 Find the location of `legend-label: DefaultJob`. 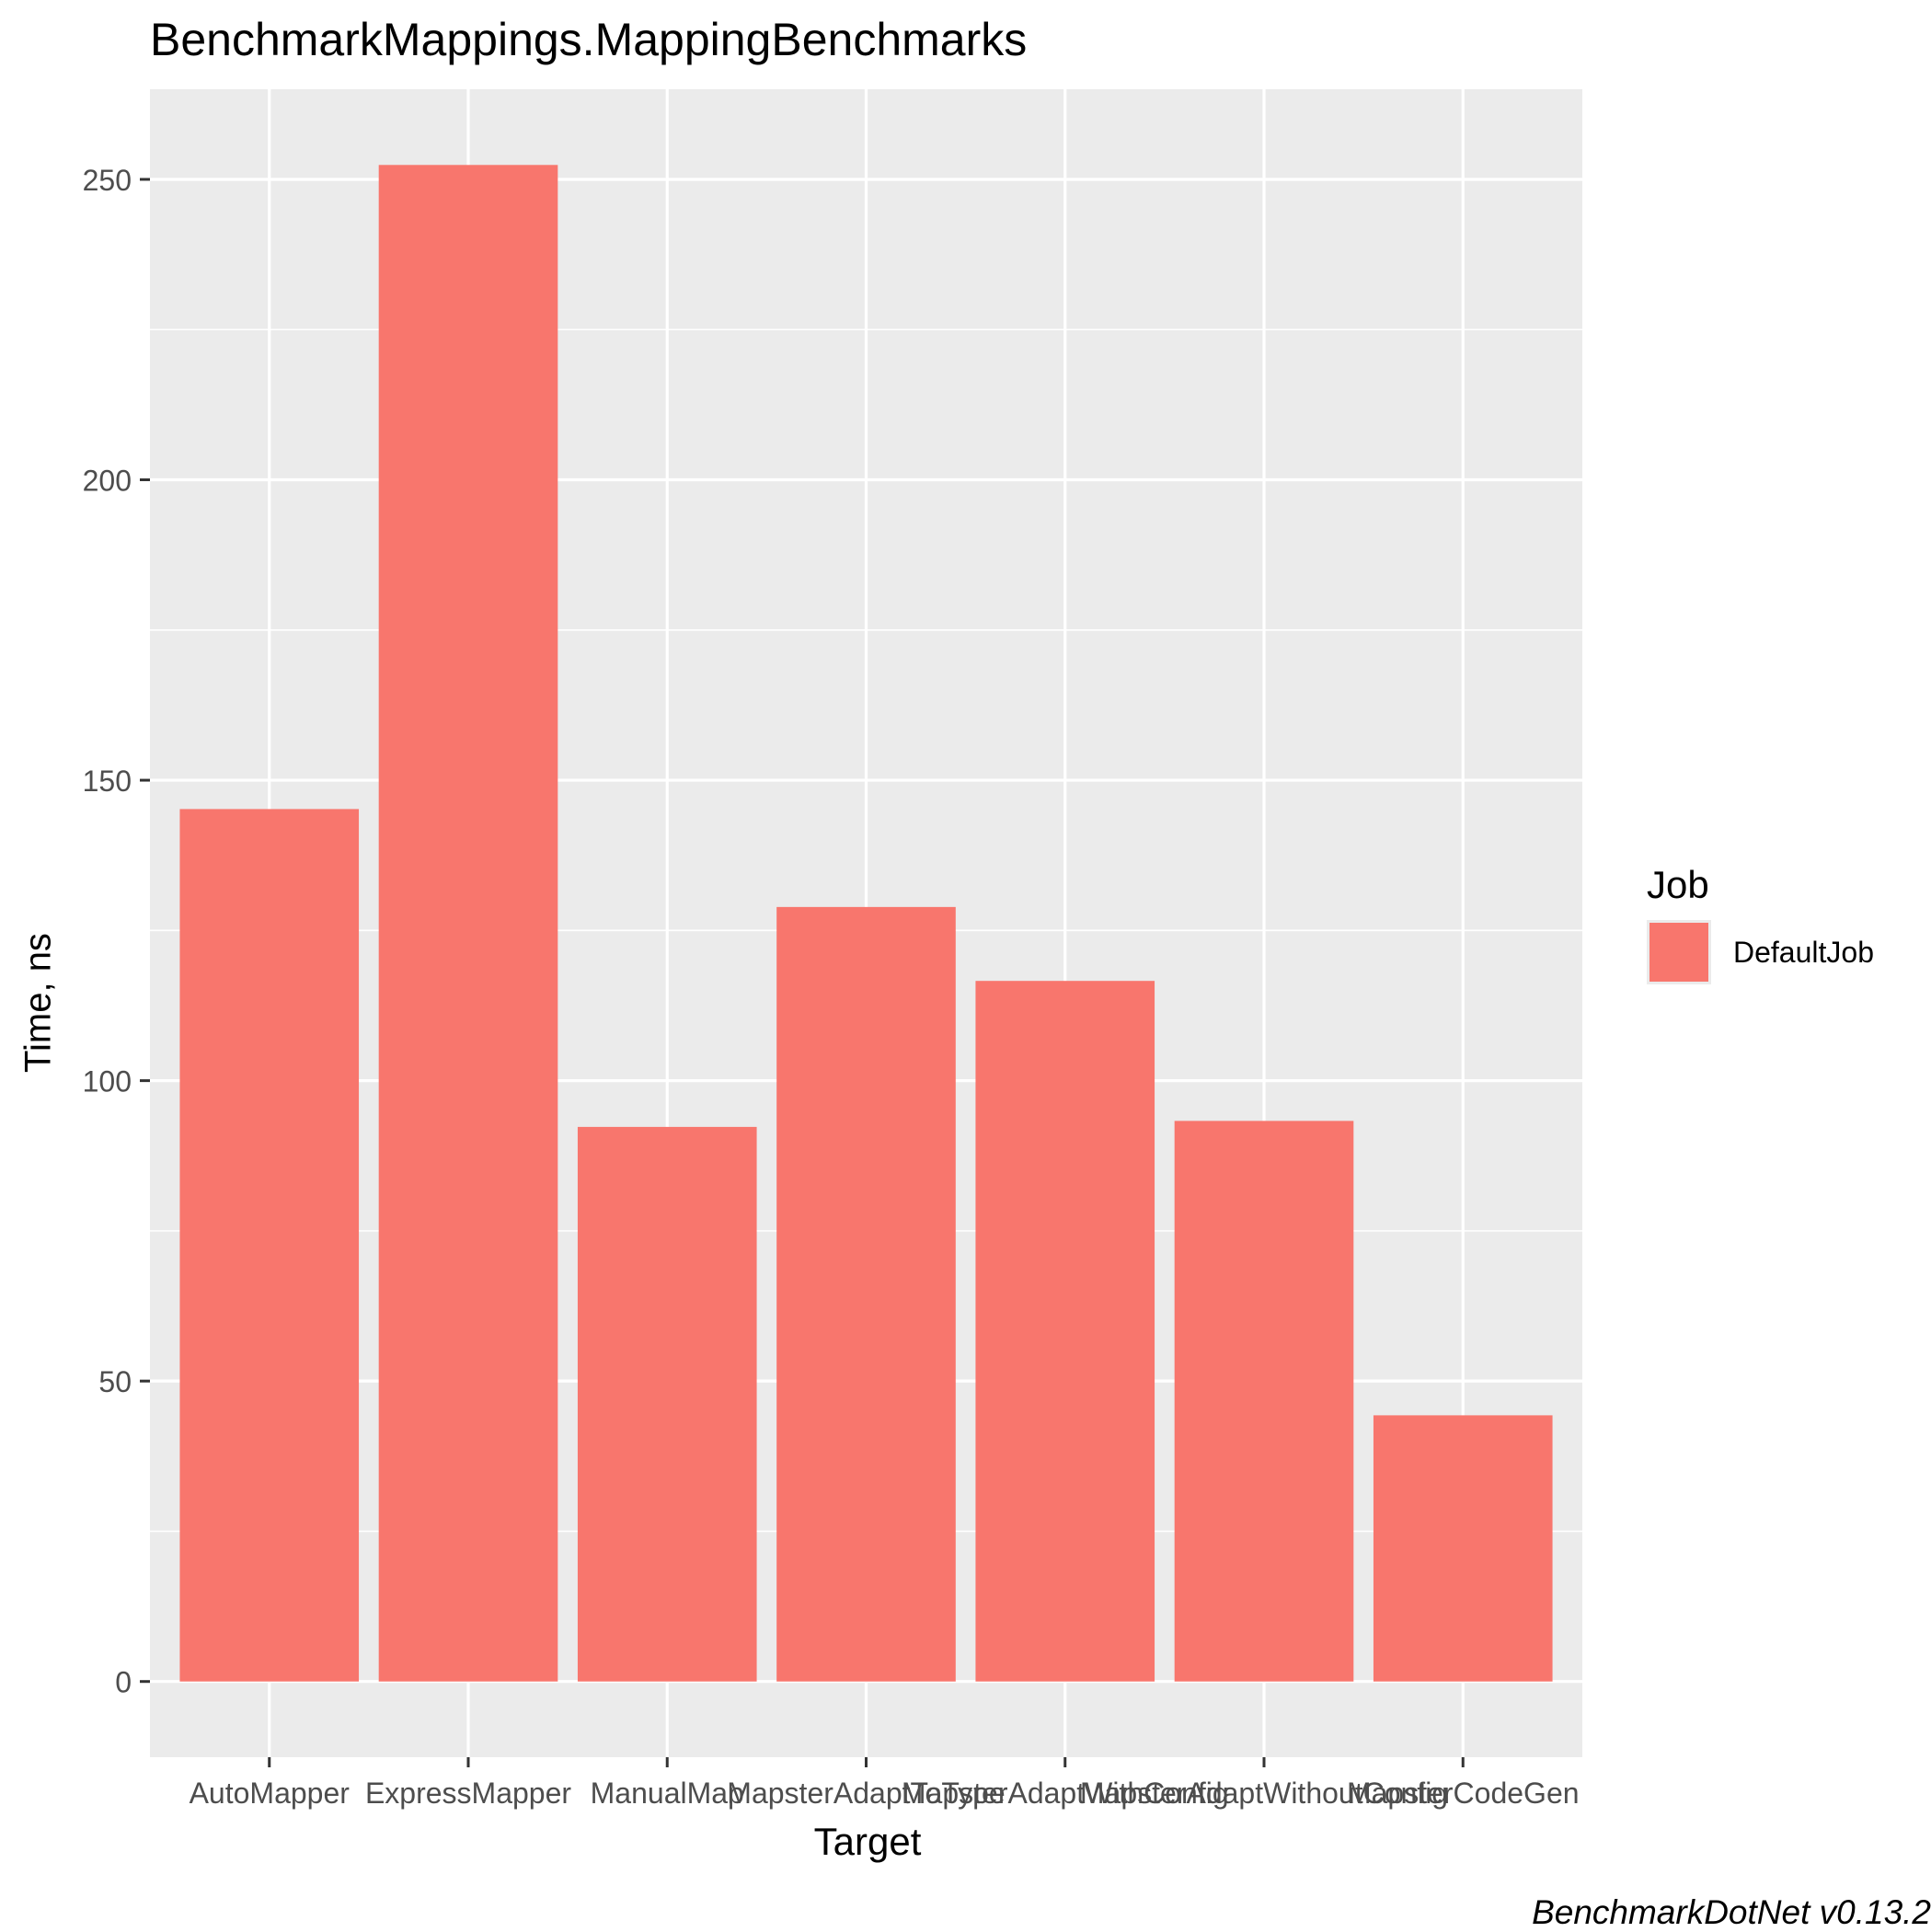

legend-label: DefaultJob is located at coordinates (1804, 952).